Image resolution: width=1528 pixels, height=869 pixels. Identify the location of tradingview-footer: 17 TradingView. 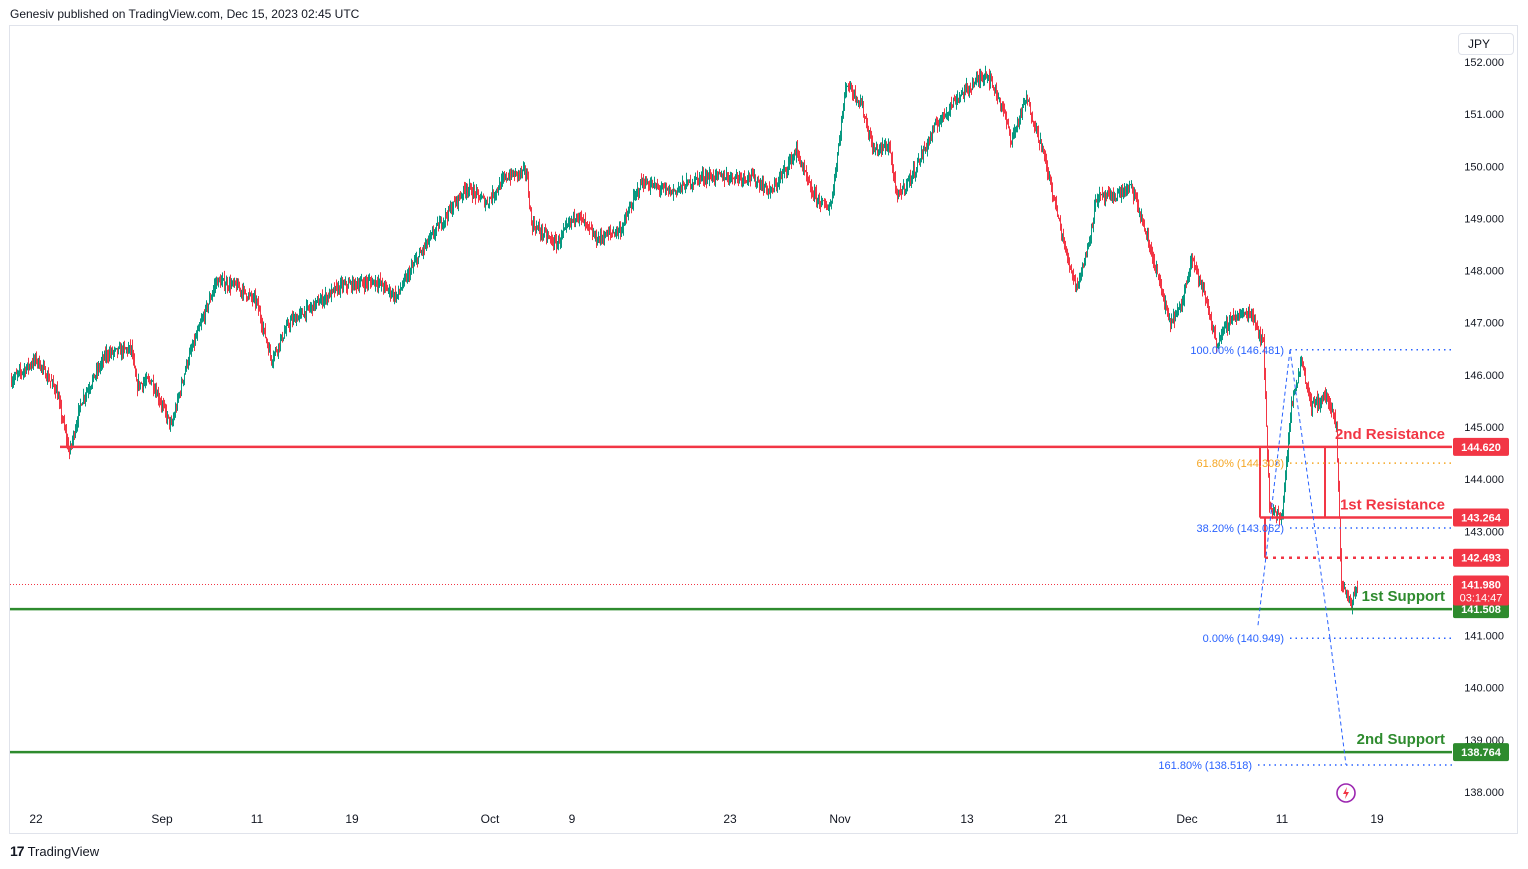
(54, 851).